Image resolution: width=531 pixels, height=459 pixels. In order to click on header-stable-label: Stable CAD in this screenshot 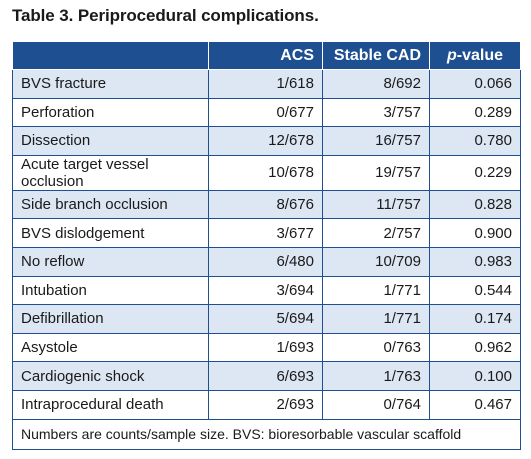, I will do `click(377, 55)`.